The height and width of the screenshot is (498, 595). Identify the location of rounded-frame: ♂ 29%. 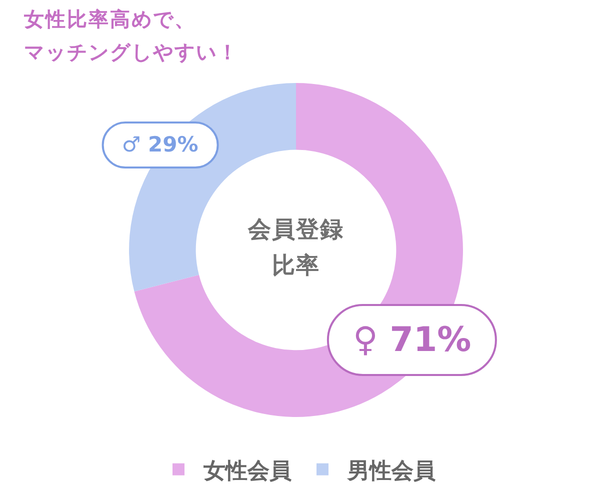
(160, 144).